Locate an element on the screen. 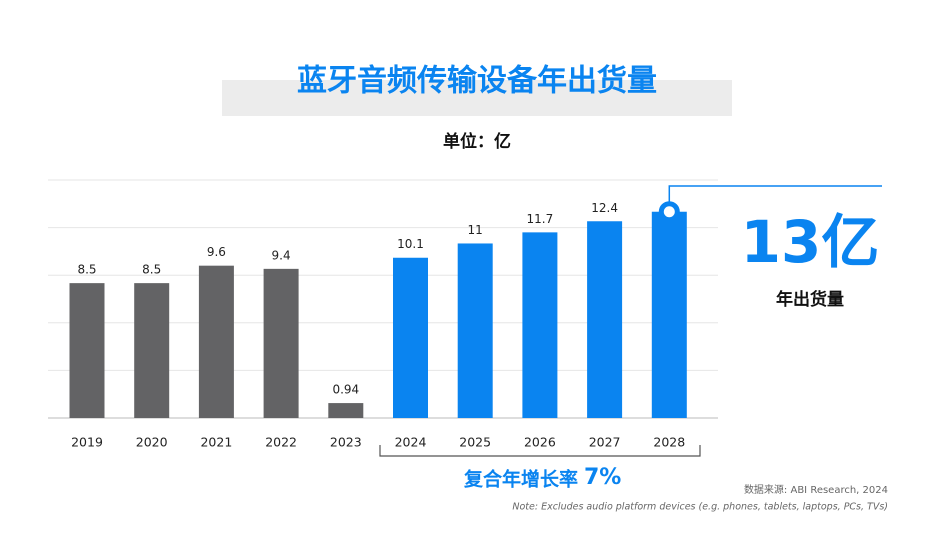 The image size is (940, 538). chart-subtitle: 单位：亿 is located at coordinates (477, 141).